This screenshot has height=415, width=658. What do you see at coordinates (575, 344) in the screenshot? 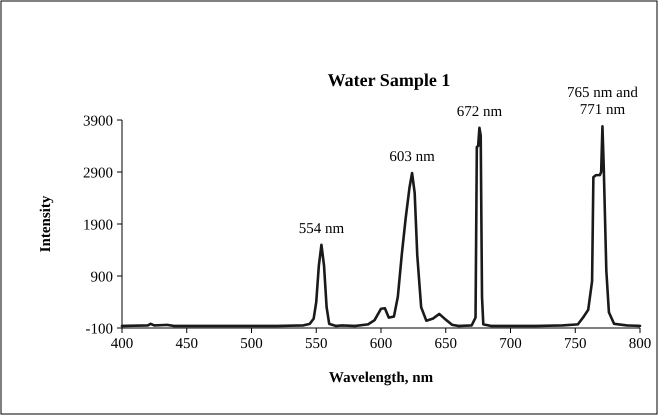
I see `x-tick-label: 750` at bounding box center [575, 344].